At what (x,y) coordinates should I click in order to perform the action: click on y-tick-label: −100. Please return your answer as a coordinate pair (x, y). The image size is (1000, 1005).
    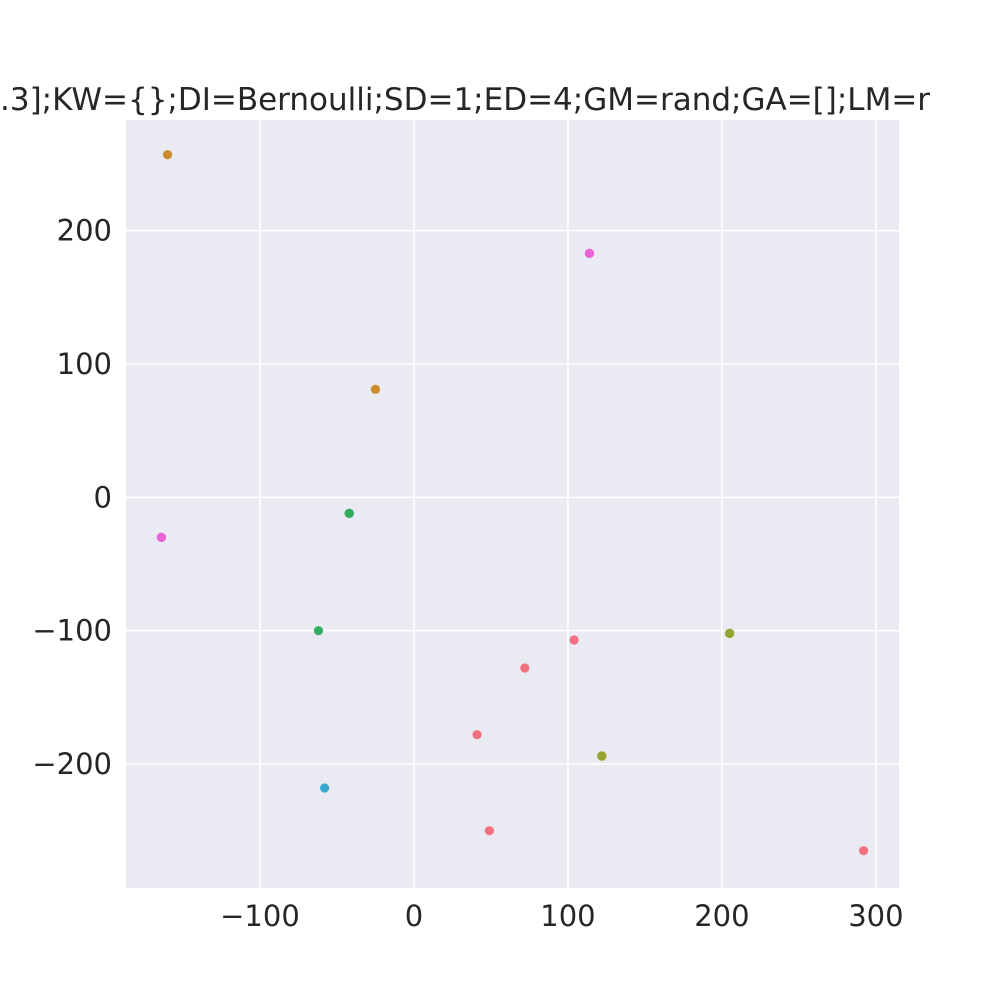
    Looking at the image, I should click on (72, 631).